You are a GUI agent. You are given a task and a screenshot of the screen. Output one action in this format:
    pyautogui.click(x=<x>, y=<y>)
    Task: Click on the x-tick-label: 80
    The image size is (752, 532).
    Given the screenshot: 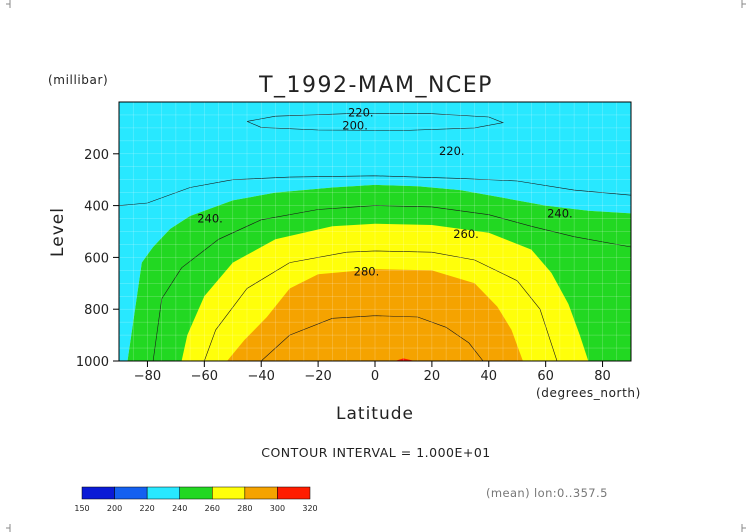 What is the action you would take?
    pyautogui.click(x=602, y=376)
    